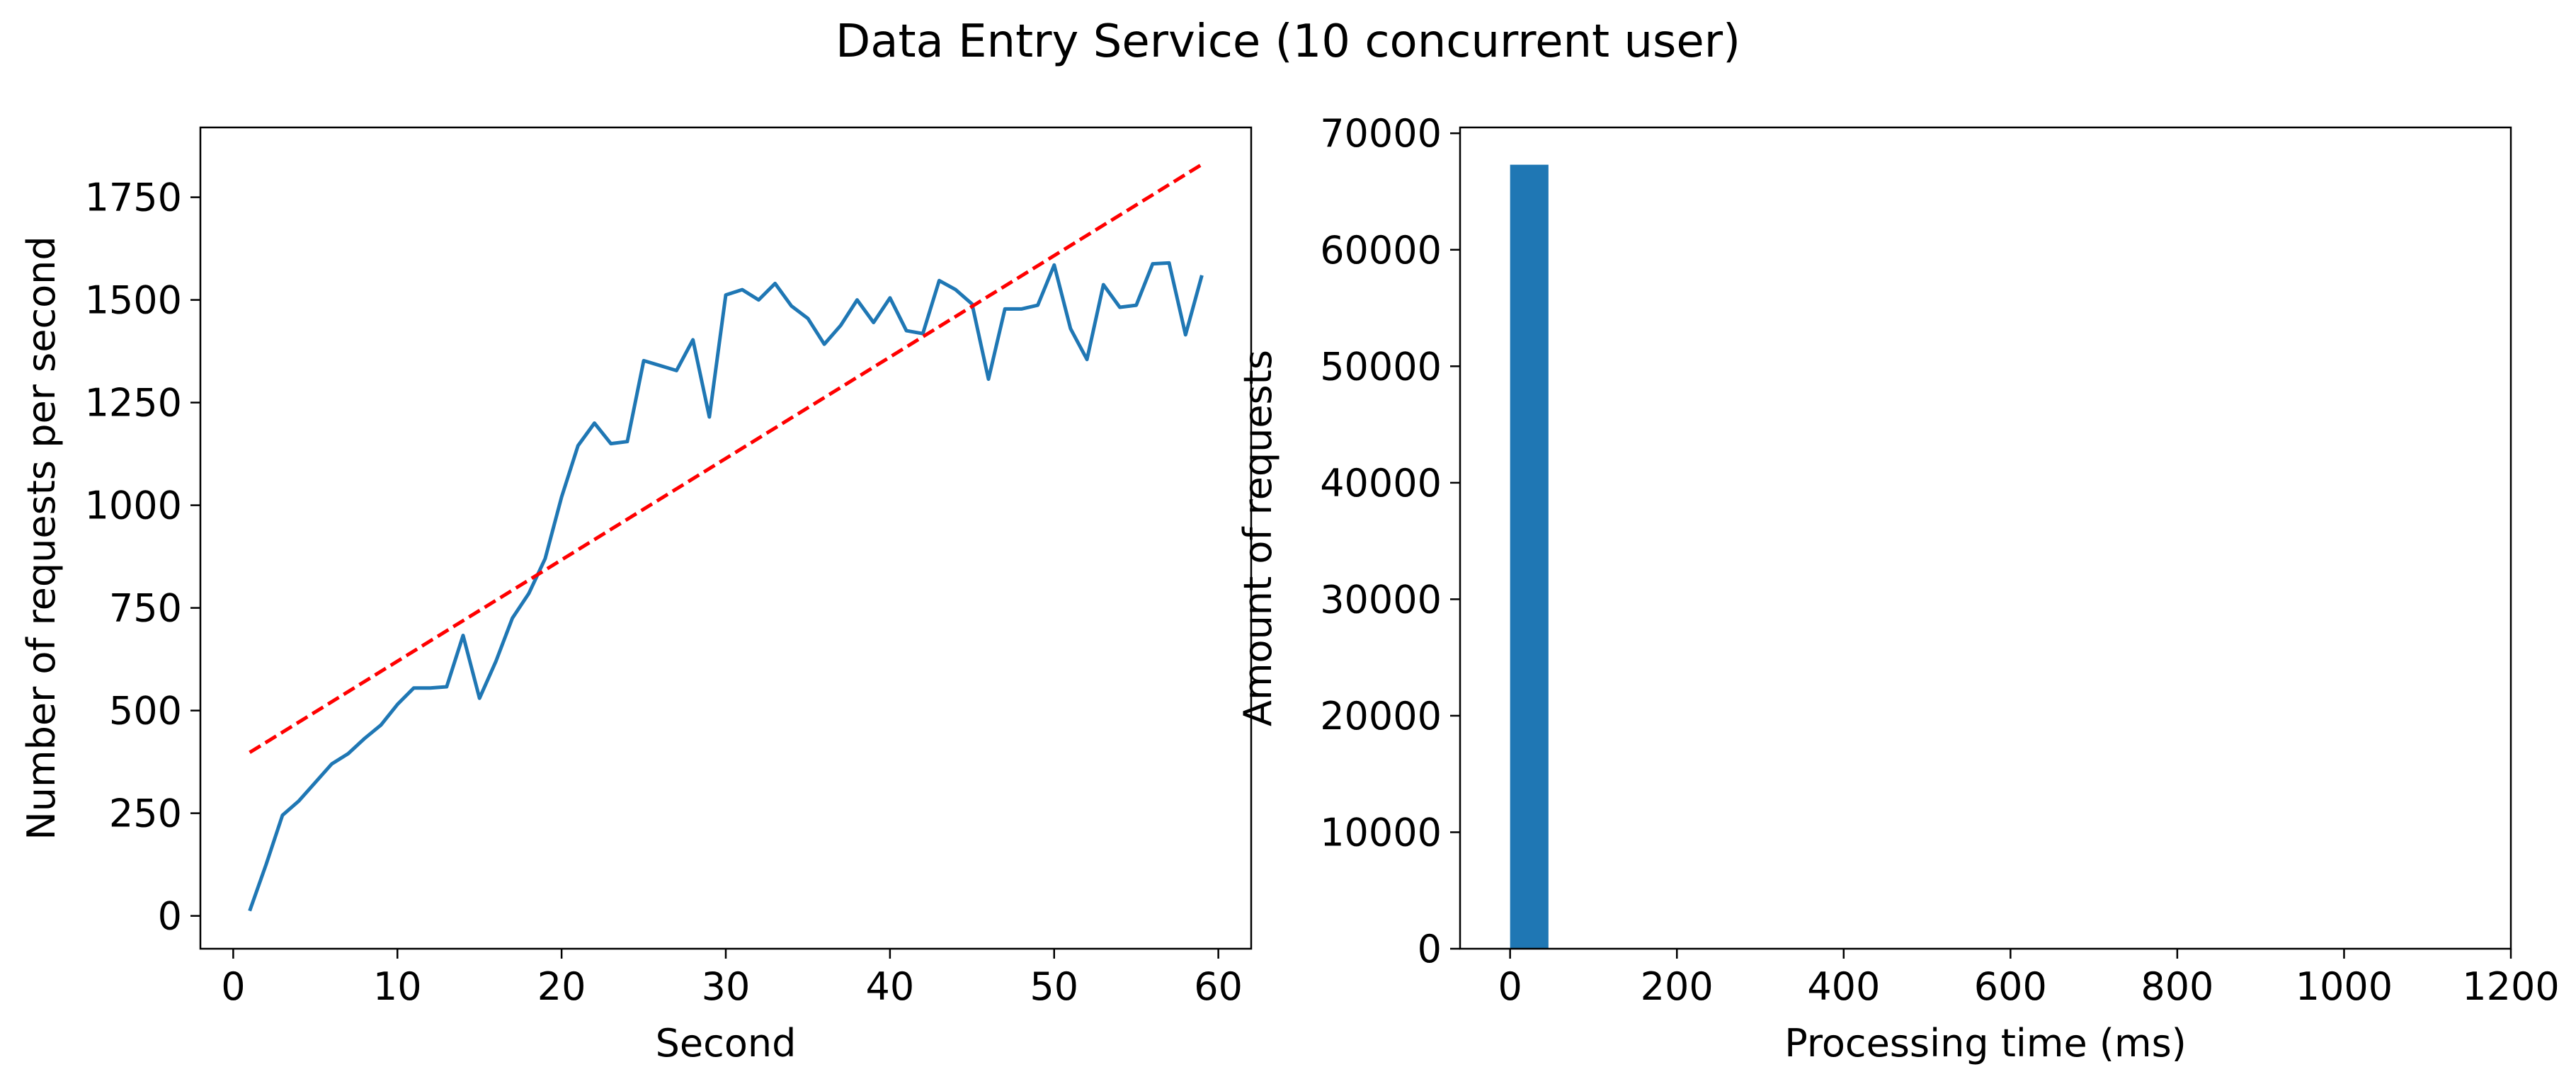  What do you see at coordinates (145, 814) in the screenshot?
I see `left-y-tick-label: 250` at bounding box center [145, 814].